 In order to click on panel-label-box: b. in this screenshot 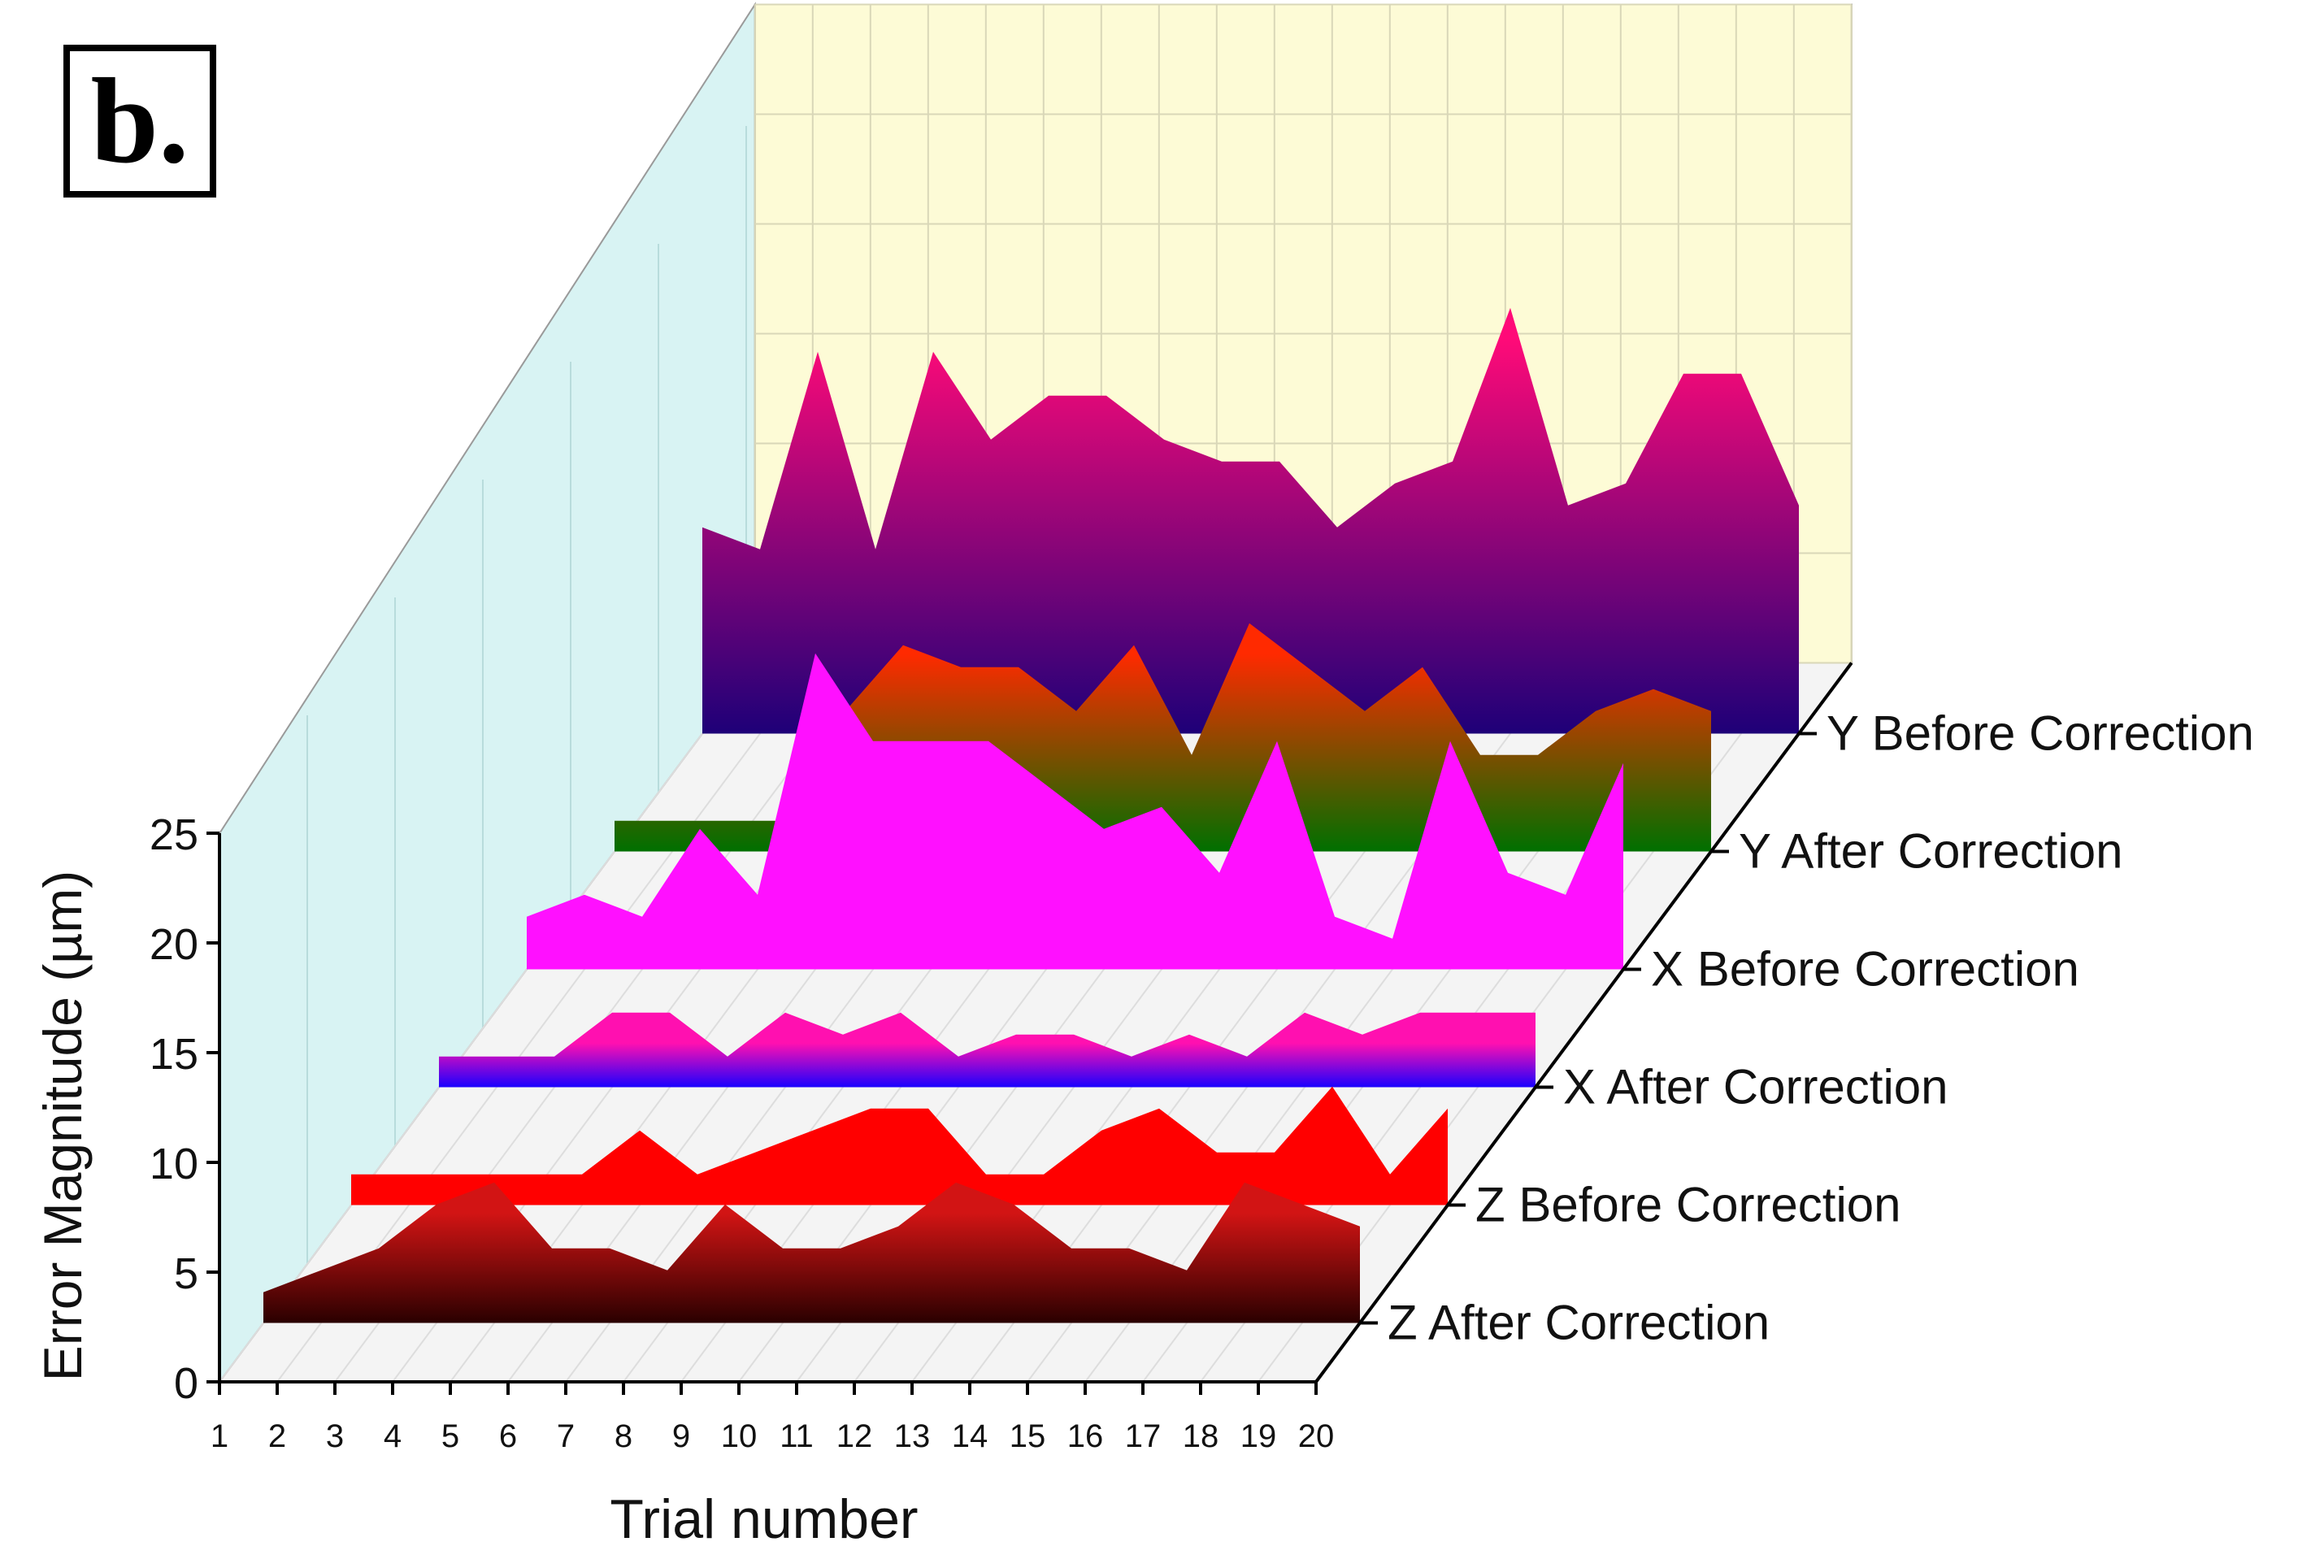, I will do `click(139, 122)`.